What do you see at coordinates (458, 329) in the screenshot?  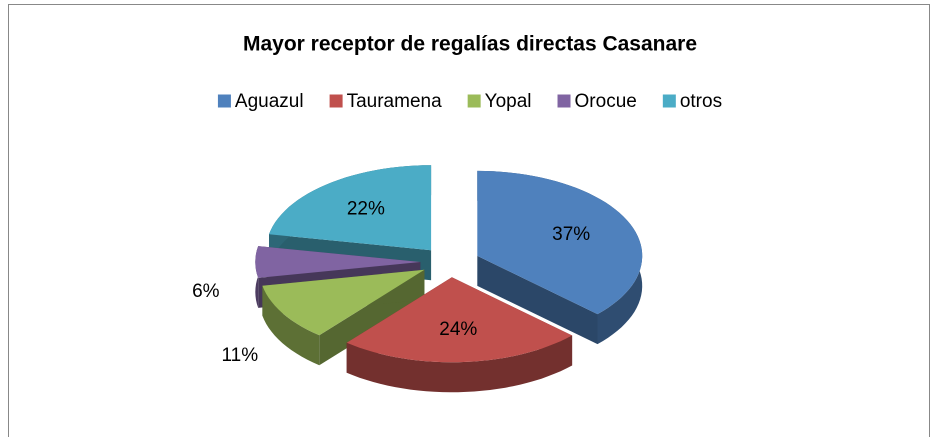 I see `data-label: 24%` at bounding box center [458, 329].